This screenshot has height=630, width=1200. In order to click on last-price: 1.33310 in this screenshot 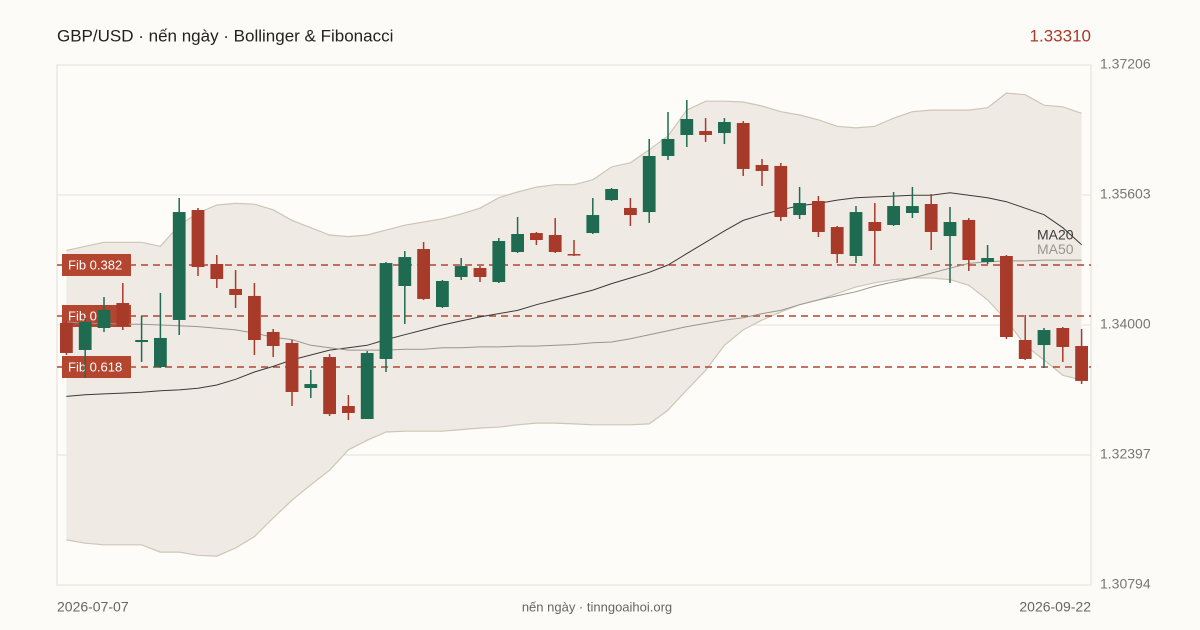, I will do `click(1060, 35)`.